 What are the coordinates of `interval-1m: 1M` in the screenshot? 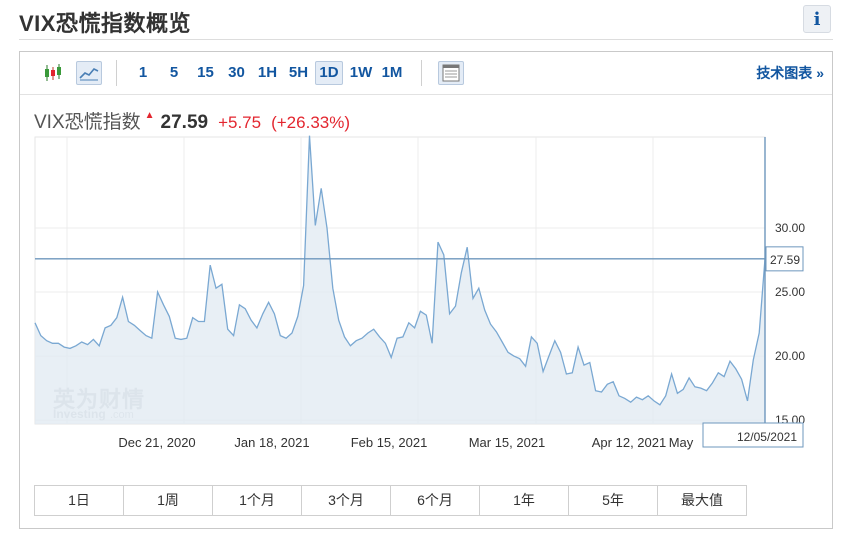 It's located at (392, 72).